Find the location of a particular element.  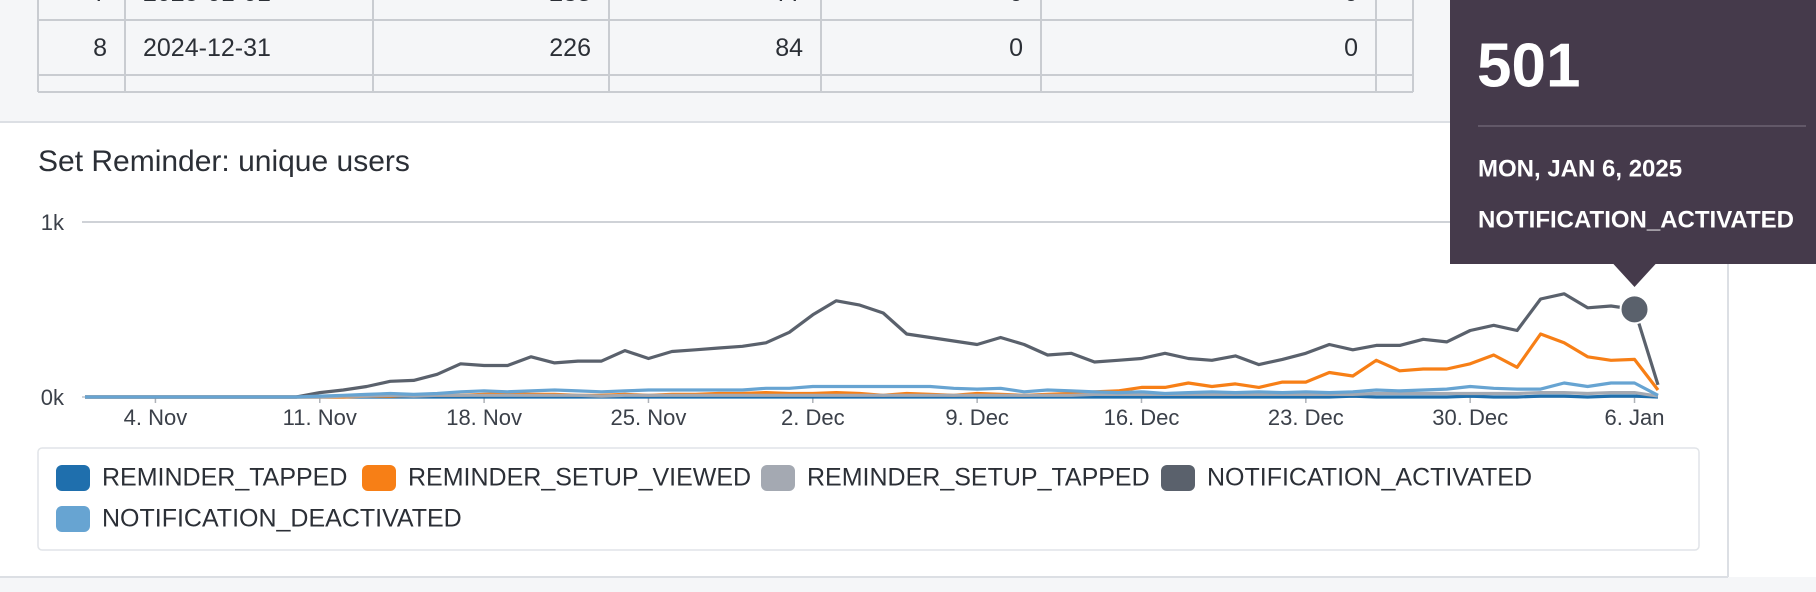

x-tick-label: 11. Nov is located at coordinates (320, 417).